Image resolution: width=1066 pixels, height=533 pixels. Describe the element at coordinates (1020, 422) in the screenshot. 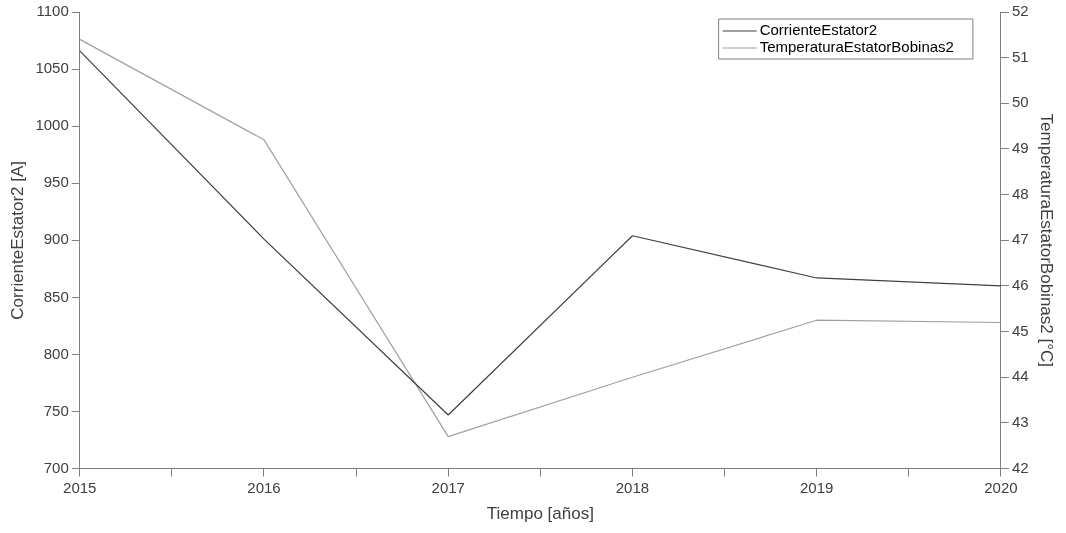

I see `y2-tick-label: 43` at that location.